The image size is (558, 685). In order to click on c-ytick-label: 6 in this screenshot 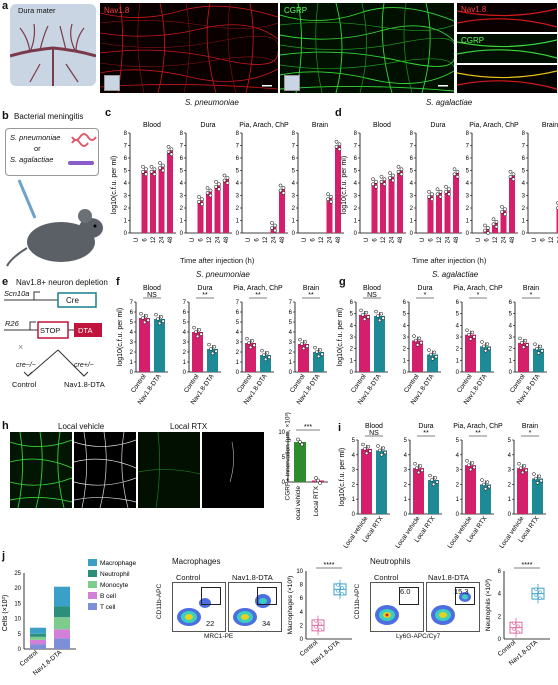, I will do `click(238, 159)`.